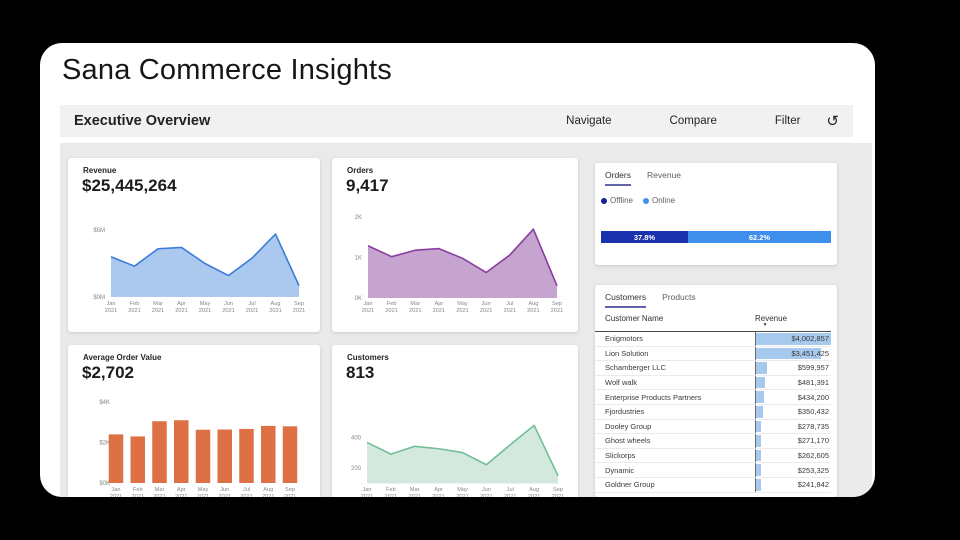  What do you see at coordinates (693, 121) in the screenshot?
I see `compare-button: Compare` at bounding box center [693, 121].